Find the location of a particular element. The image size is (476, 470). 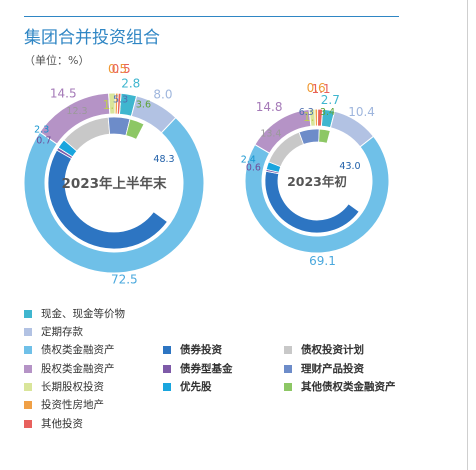

outer-data-label: 14.5 is located at coordinates (63, 93).